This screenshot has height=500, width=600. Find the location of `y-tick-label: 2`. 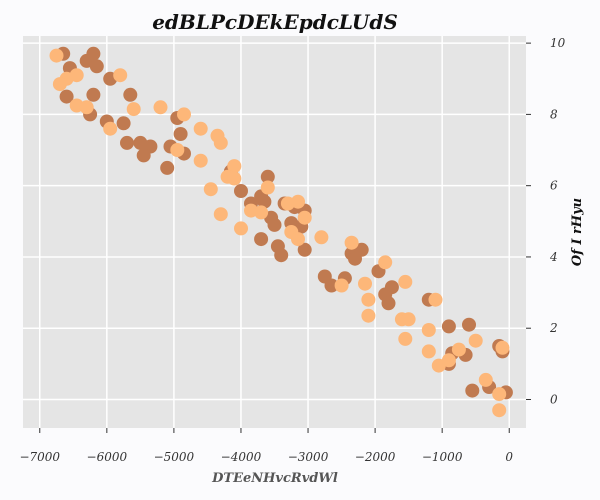

y-tick-label: 2 is located at coordinates (553, 328).